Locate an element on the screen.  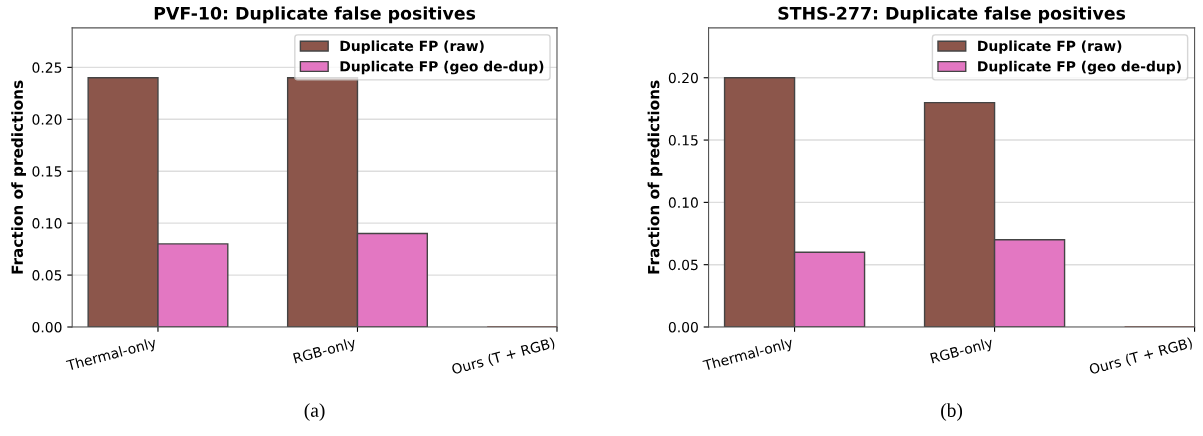
text: (a) is located at coordinates (314, 412).